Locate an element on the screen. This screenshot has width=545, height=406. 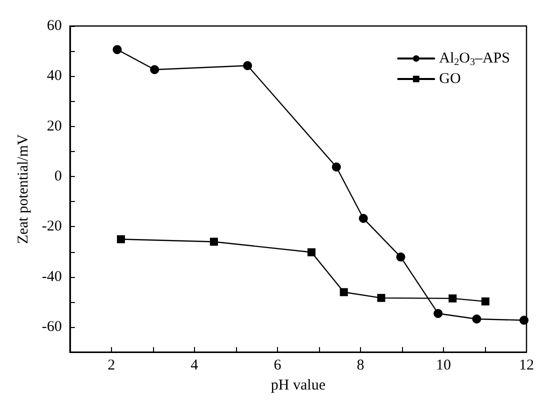
y-tick-label: -20 is located at coordinates (52, 226).